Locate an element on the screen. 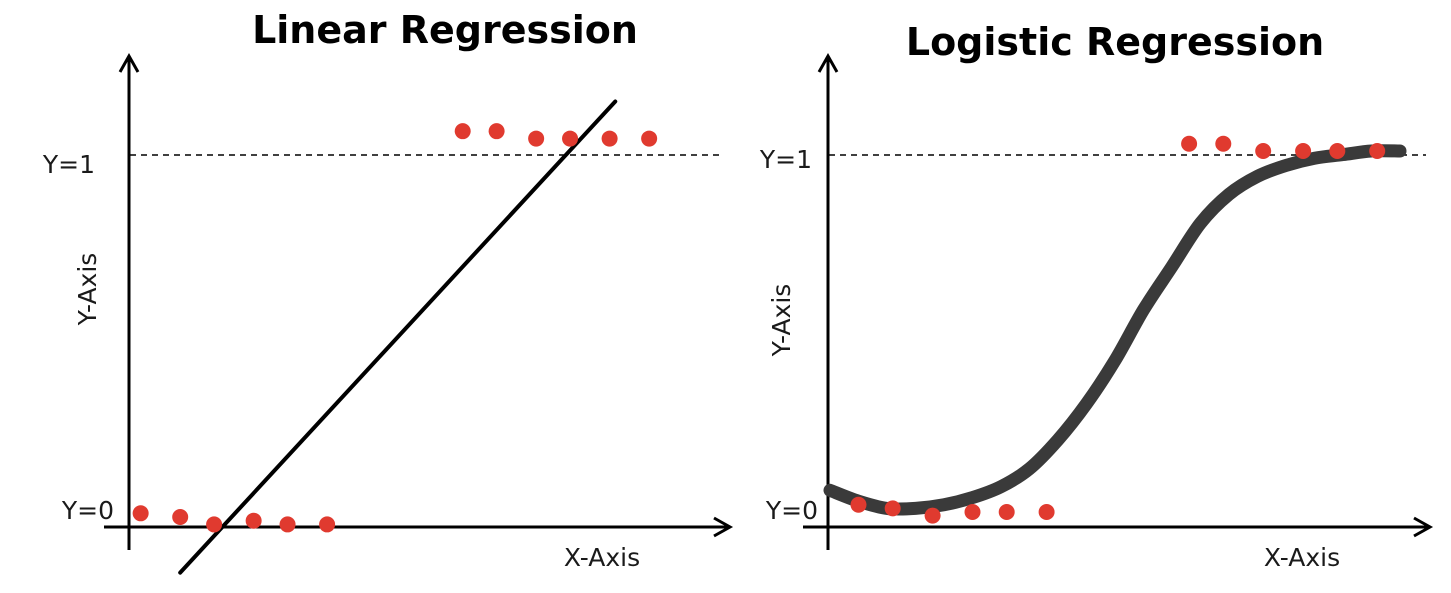 The image size is (1451, 593). chart-title: Linear Regression is located at coordinates (445, 30).